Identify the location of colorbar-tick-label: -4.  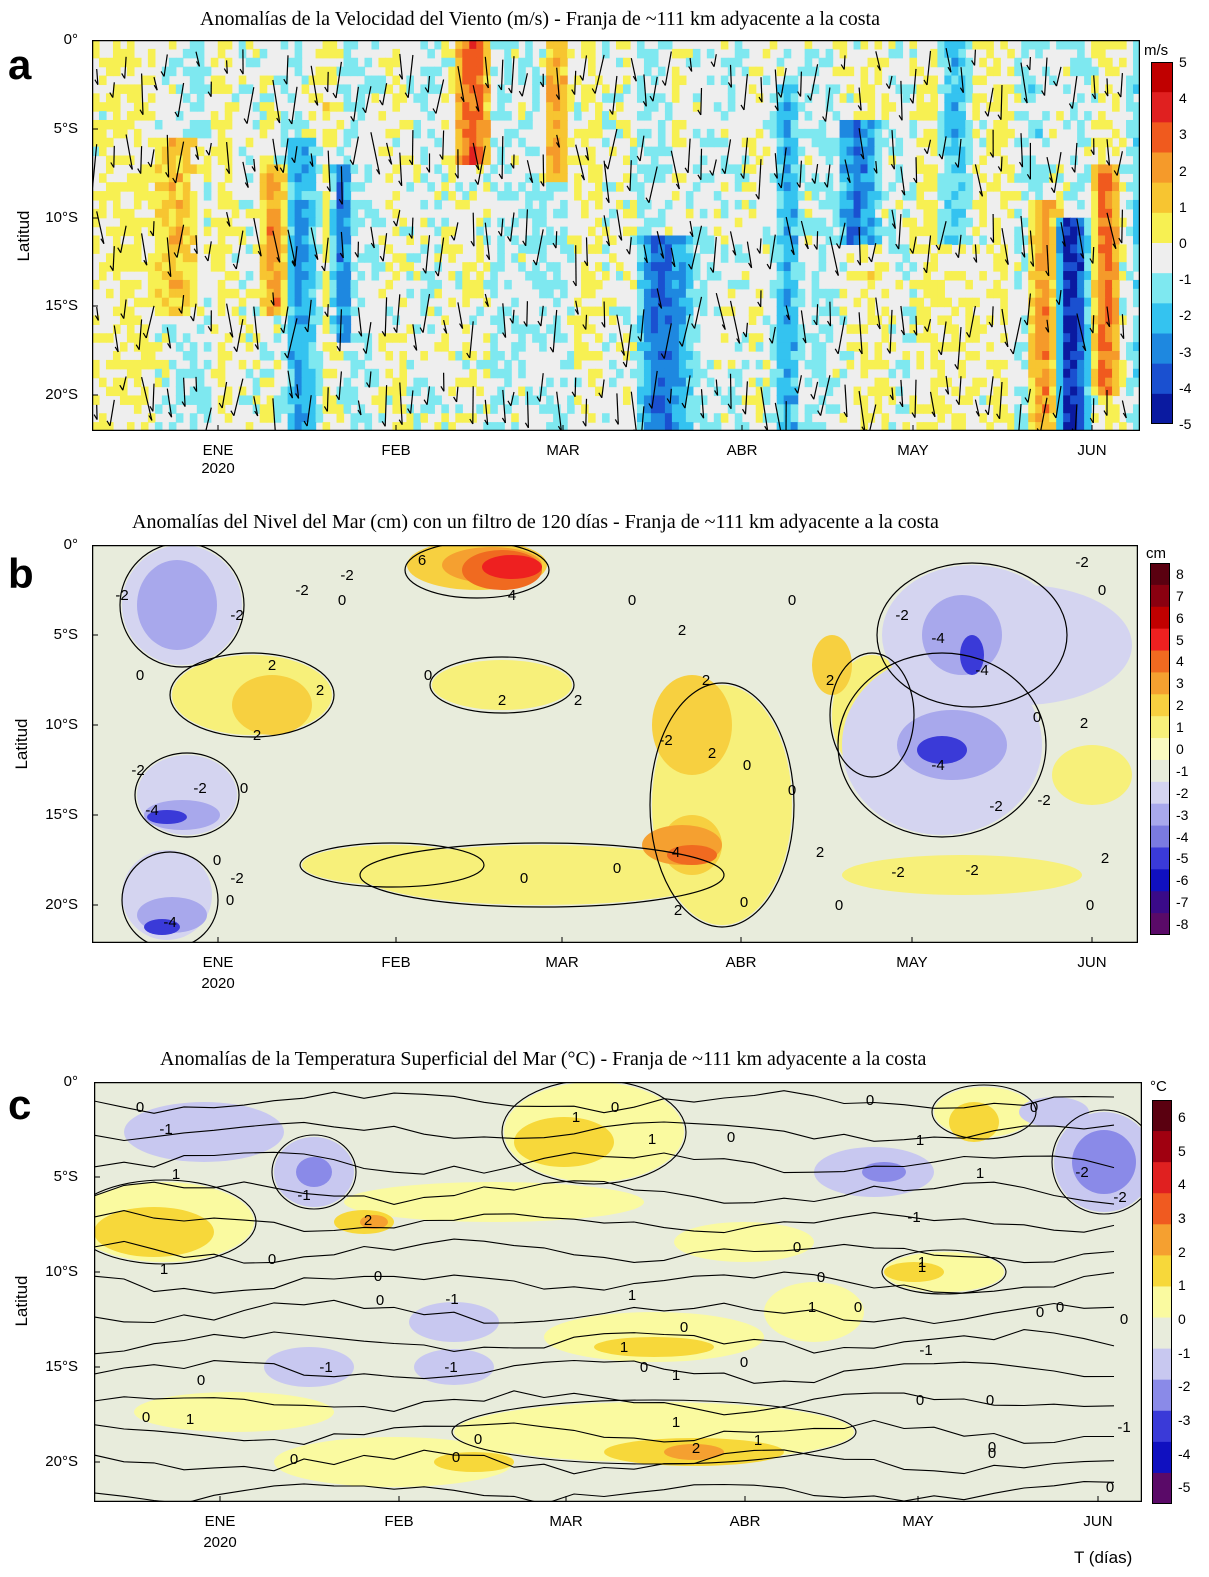
(1184, 1453).